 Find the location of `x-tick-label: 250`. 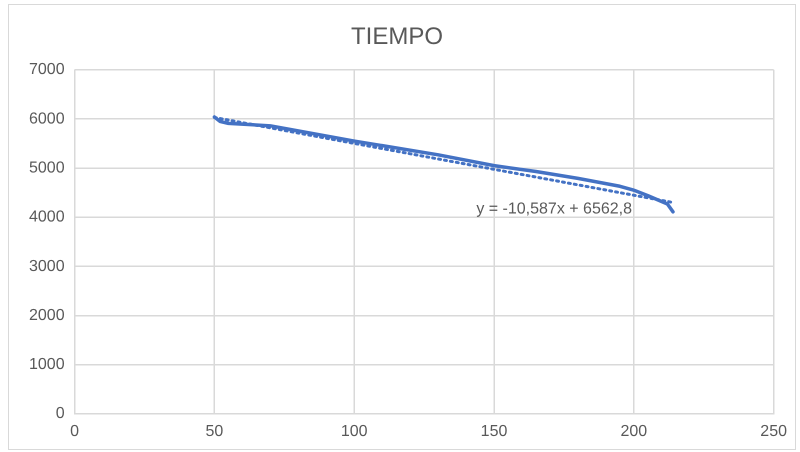

x-tick-label: 250 is located at coordinates (774, 431).